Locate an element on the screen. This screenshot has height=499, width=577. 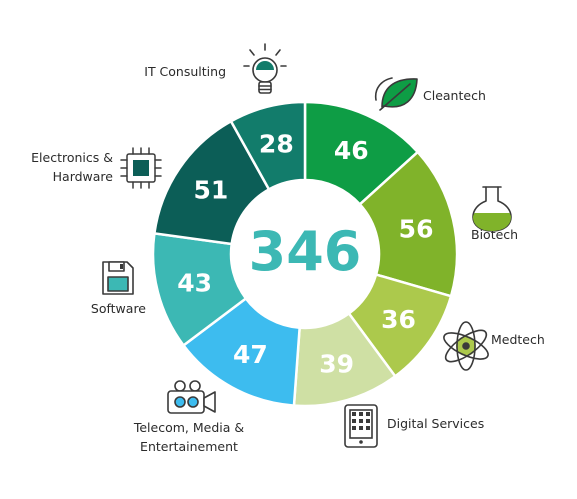
flask-icon is located at coordinates (492, 209).